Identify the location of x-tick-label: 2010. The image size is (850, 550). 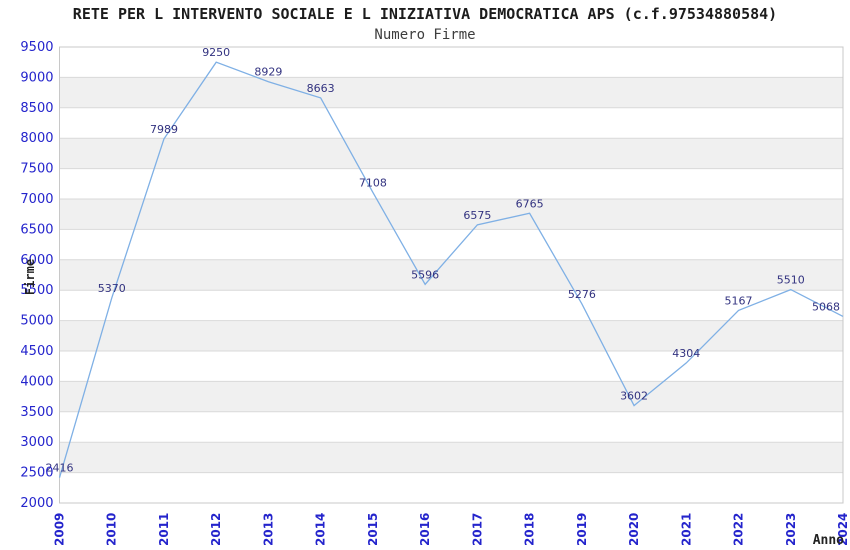
(112, 529).